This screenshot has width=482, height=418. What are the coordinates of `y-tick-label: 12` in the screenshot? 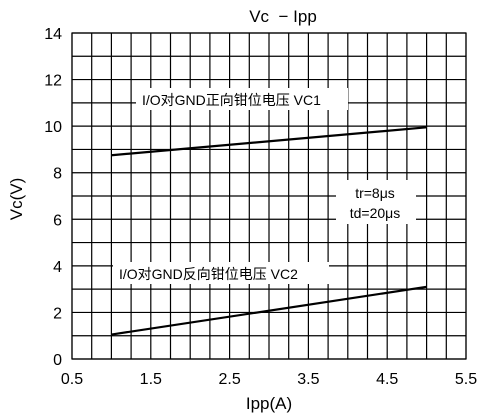 It's located at (53, 81).